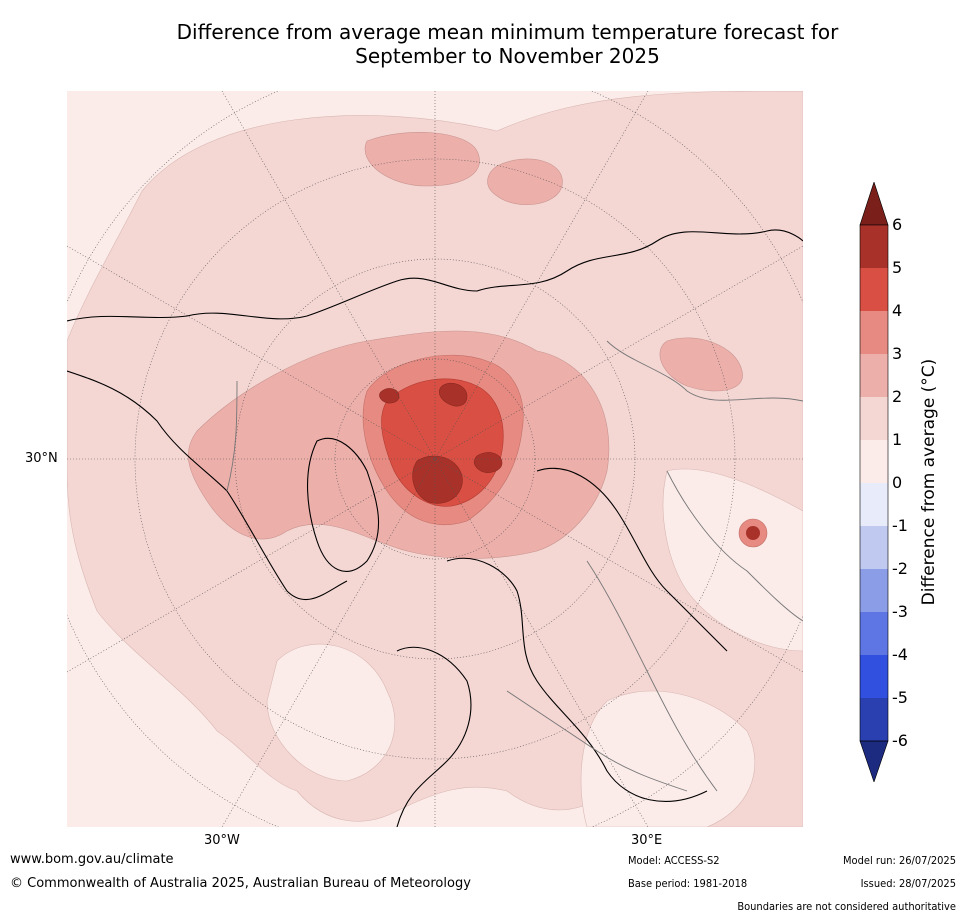 This screenshot has height=919, width=965. Describe the element at coordinates (422, 159) in the screenshot. I see `anomaly-zone-2-3-north-pacific` at that location.